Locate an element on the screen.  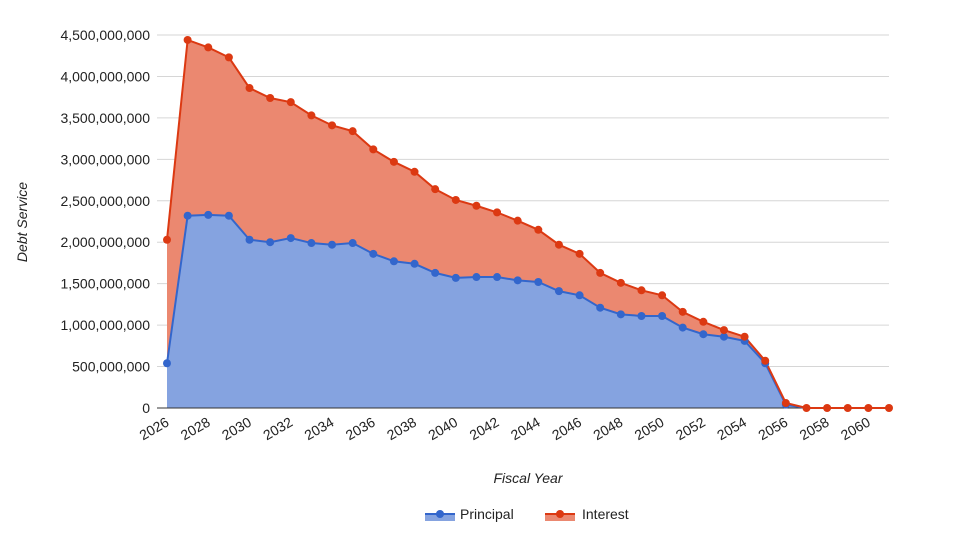
x-tick-label: 2026 is located at coordinates (154, 429).